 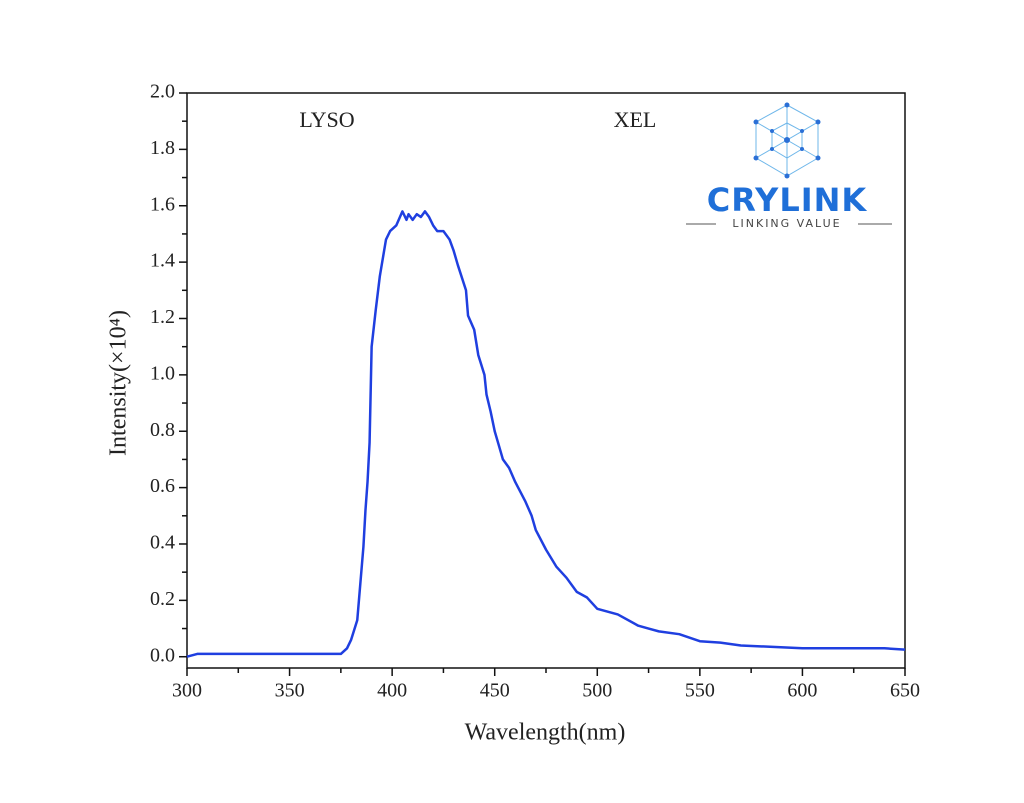 I want to click on y-tick-label: 2.0, so click(x=162, y=92).